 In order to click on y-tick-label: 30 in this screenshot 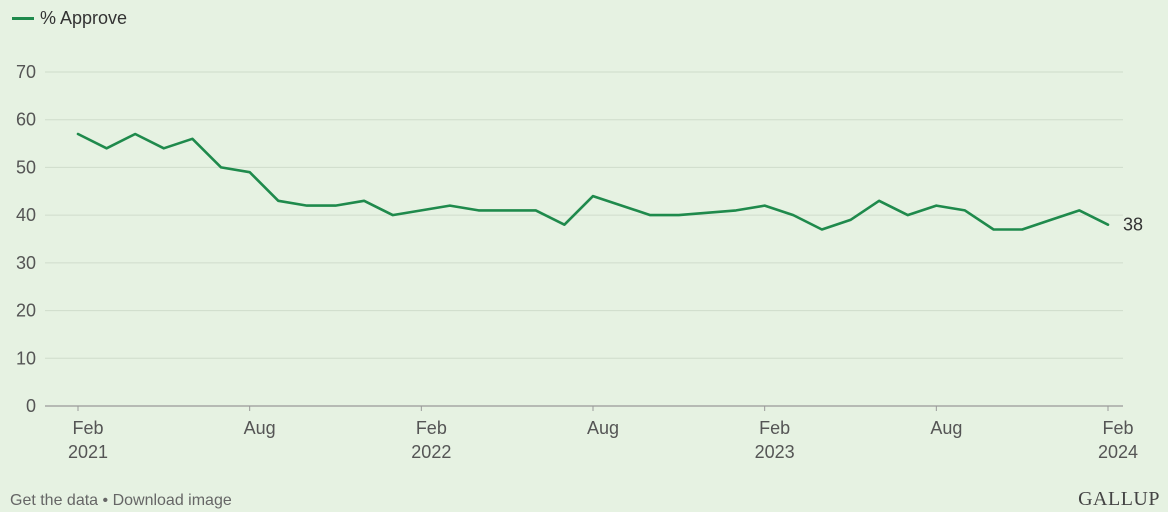, I will do `click(26, 263)`.